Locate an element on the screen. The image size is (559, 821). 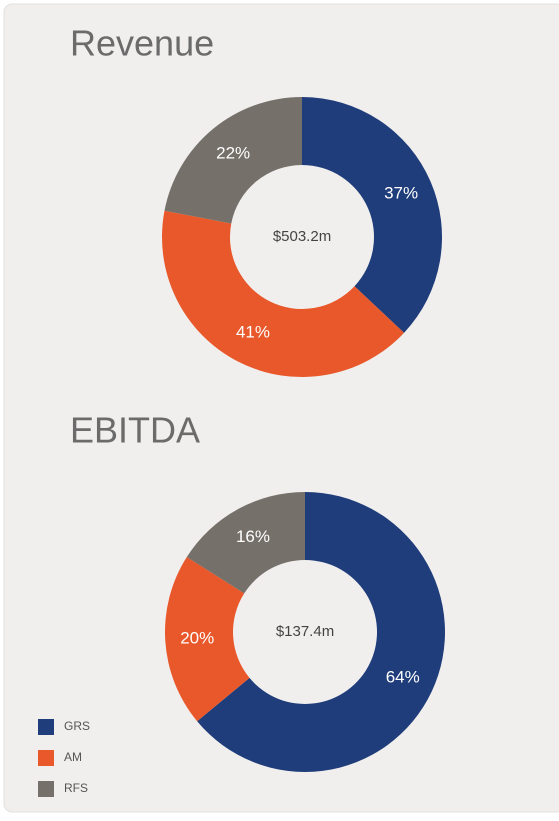
legend-label: AM is located at coordinates (73, 757).